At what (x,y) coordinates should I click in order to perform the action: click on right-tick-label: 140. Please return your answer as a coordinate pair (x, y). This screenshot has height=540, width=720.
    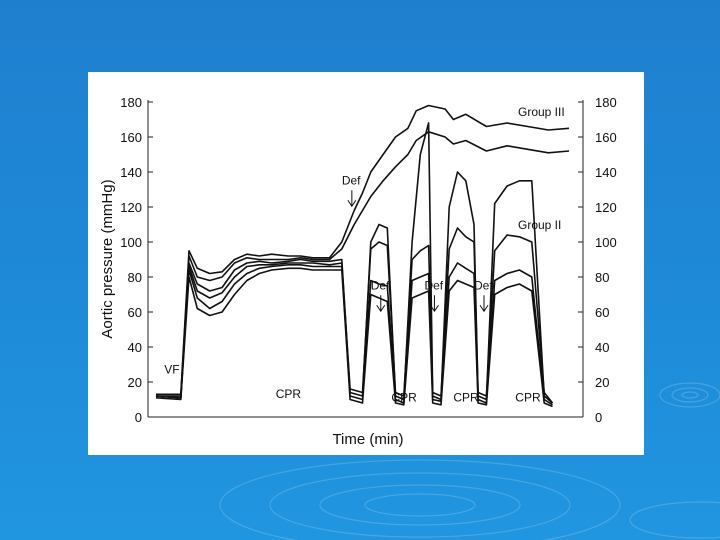
    Looking at the image, I should click on (606, 172).